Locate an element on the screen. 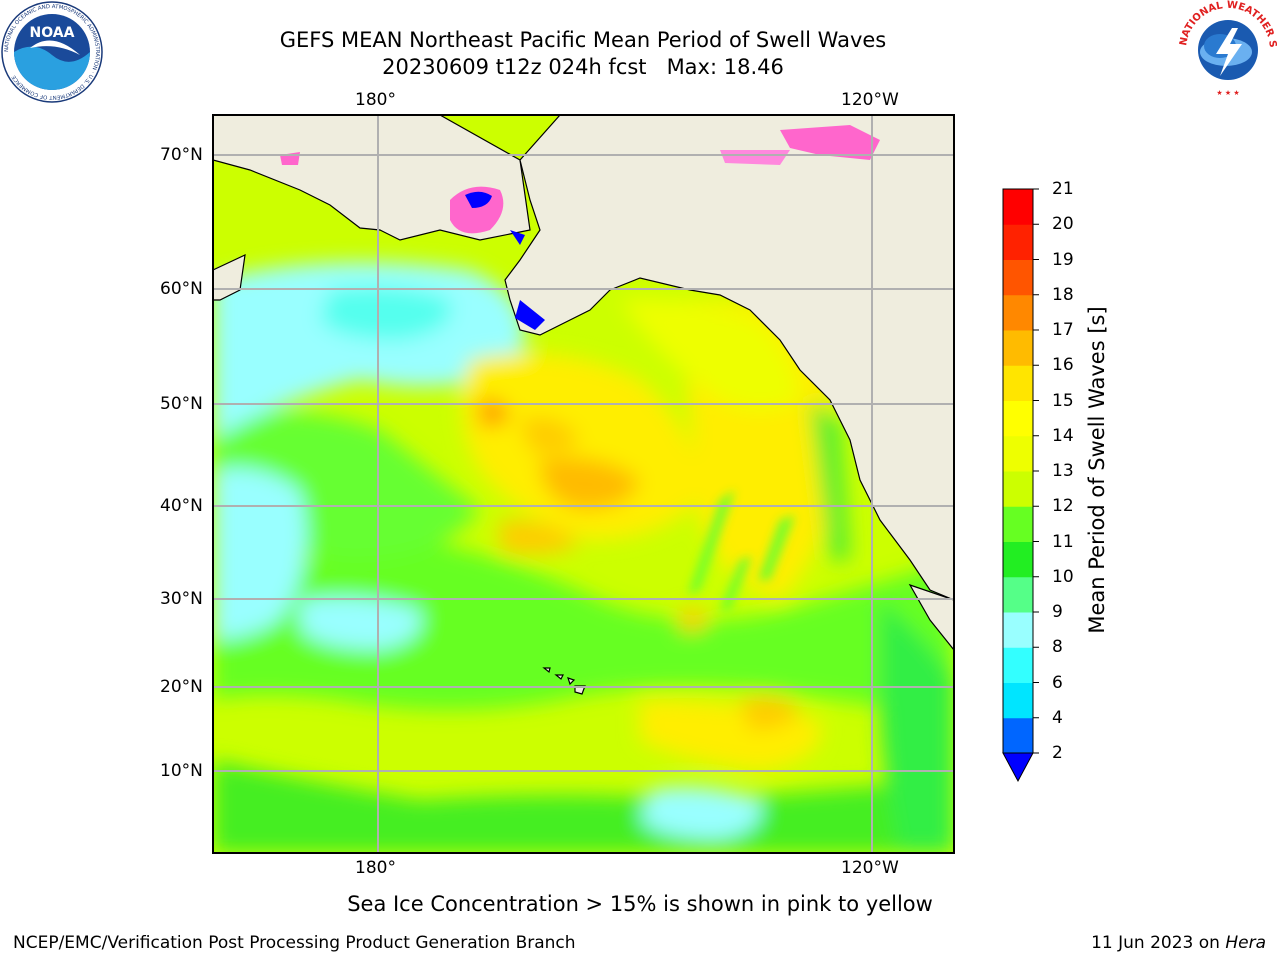 Image resolution: width=1280 pixels, height=960 pixels. colorbar-tick-label: 19 is located at coordinates (1063, 259).